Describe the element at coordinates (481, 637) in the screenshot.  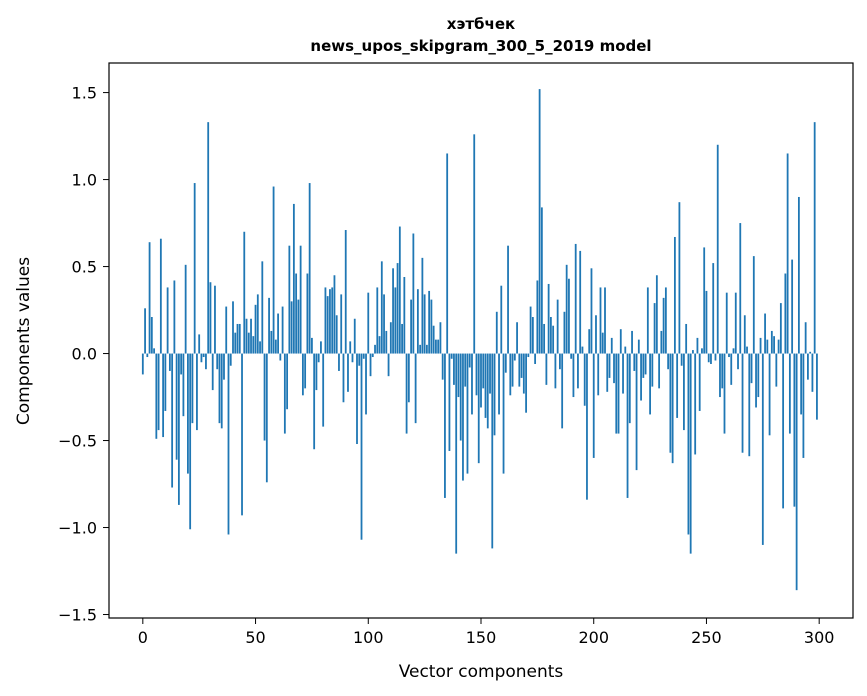
I see `x-tick-label: 150` at that location.